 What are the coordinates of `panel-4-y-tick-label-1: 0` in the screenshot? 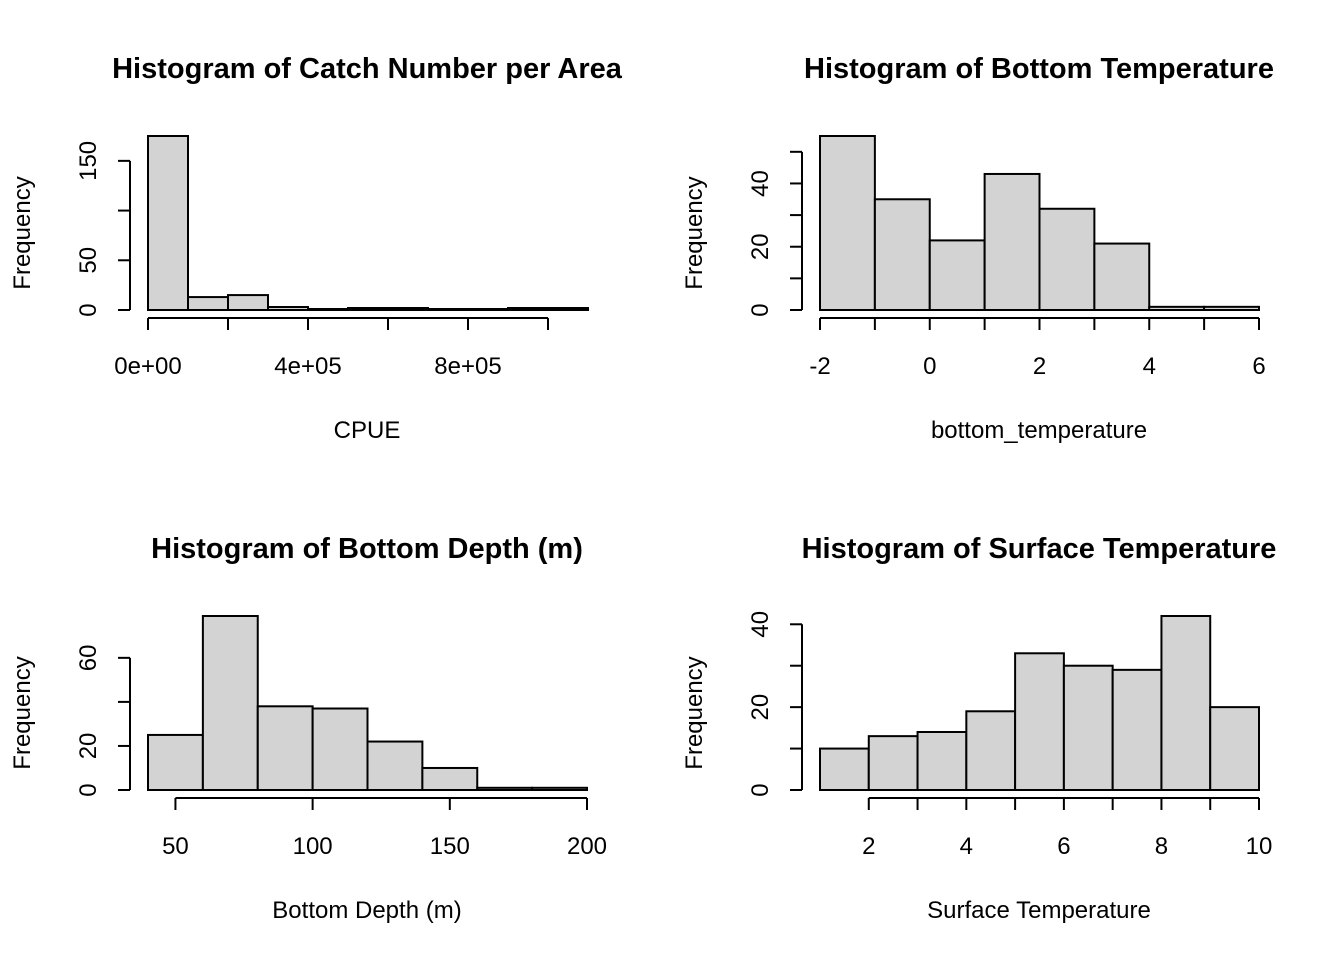 It's located at (760, 789).